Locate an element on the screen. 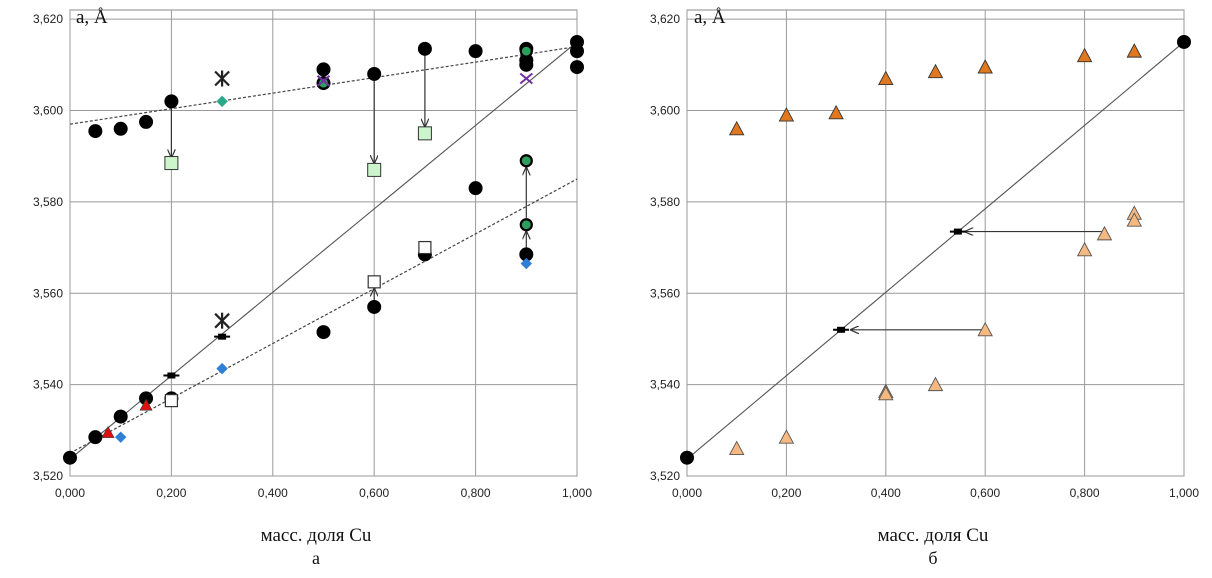  data-point-teal-diamond is located at coordinates (222, 101).